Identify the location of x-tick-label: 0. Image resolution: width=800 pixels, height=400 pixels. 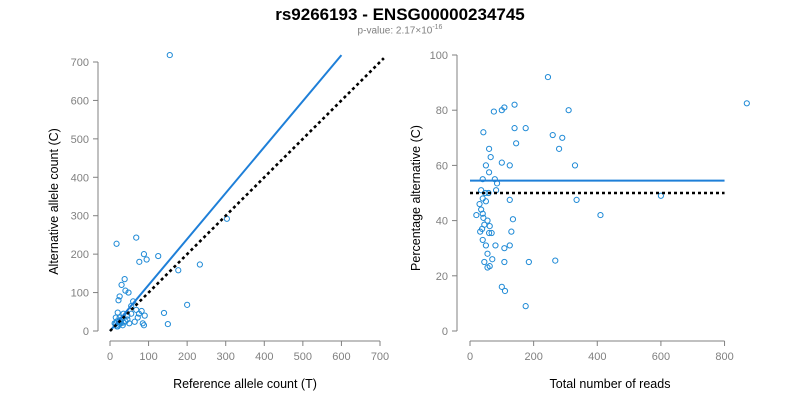
(110, 357).